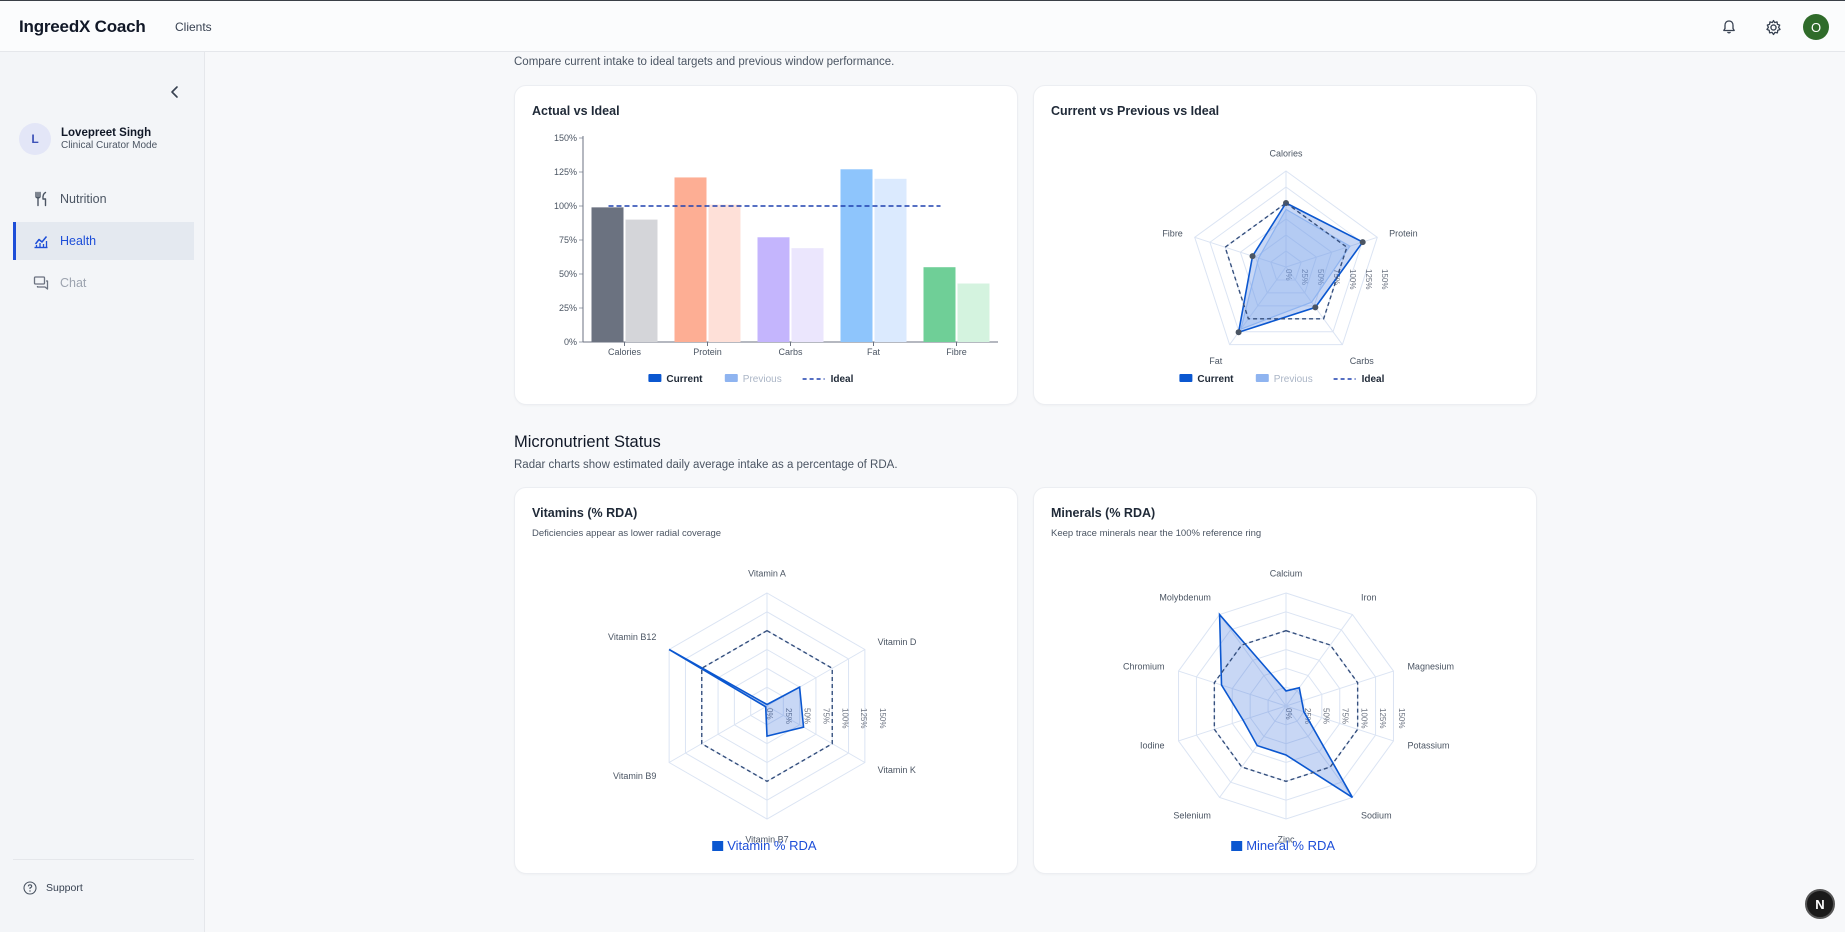 This screenshot has width=1845, height=932. What do you see at coordinates (568, 308) in the screenshot?
I see `y-tick-label: 25%` at bounding box center [568, 308].